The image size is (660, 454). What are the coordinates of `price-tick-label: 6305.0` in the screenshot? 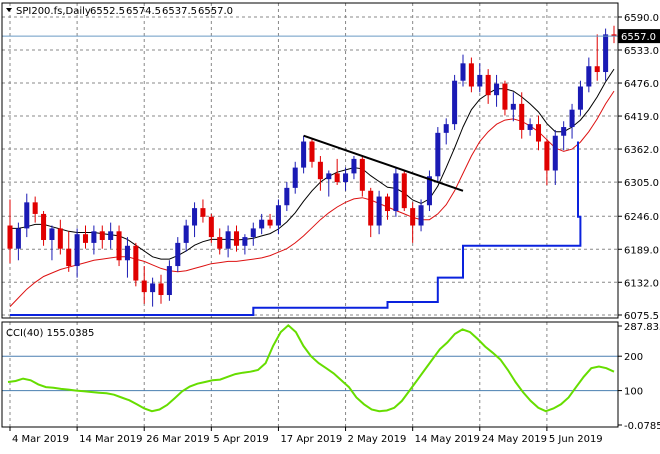 It's located at (641, 183).